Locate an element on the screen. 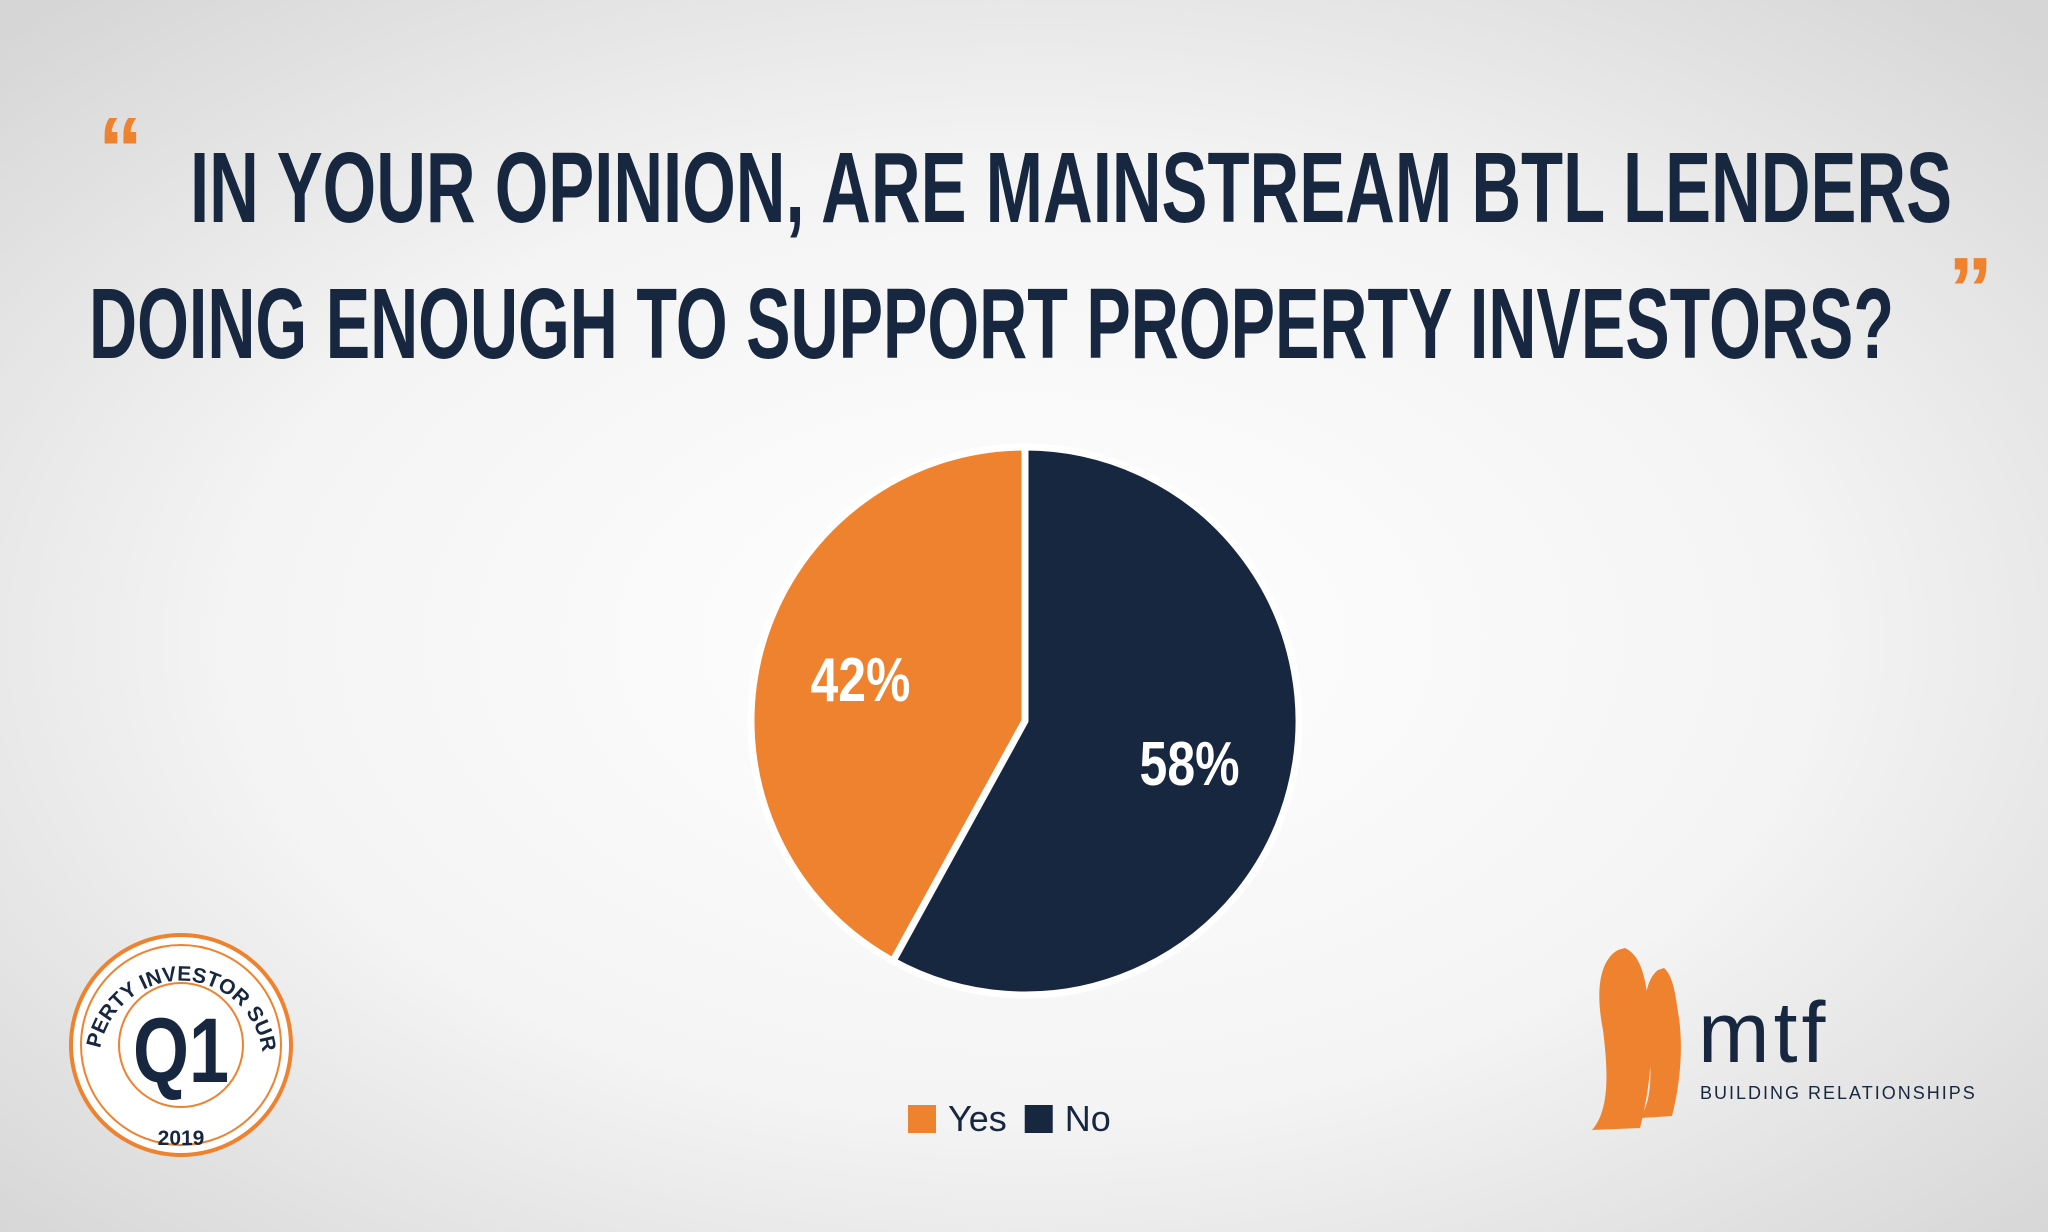 The height and width of the screenshot is (1232, 2048). data-label: 42% is located at coordinates (860, 680).